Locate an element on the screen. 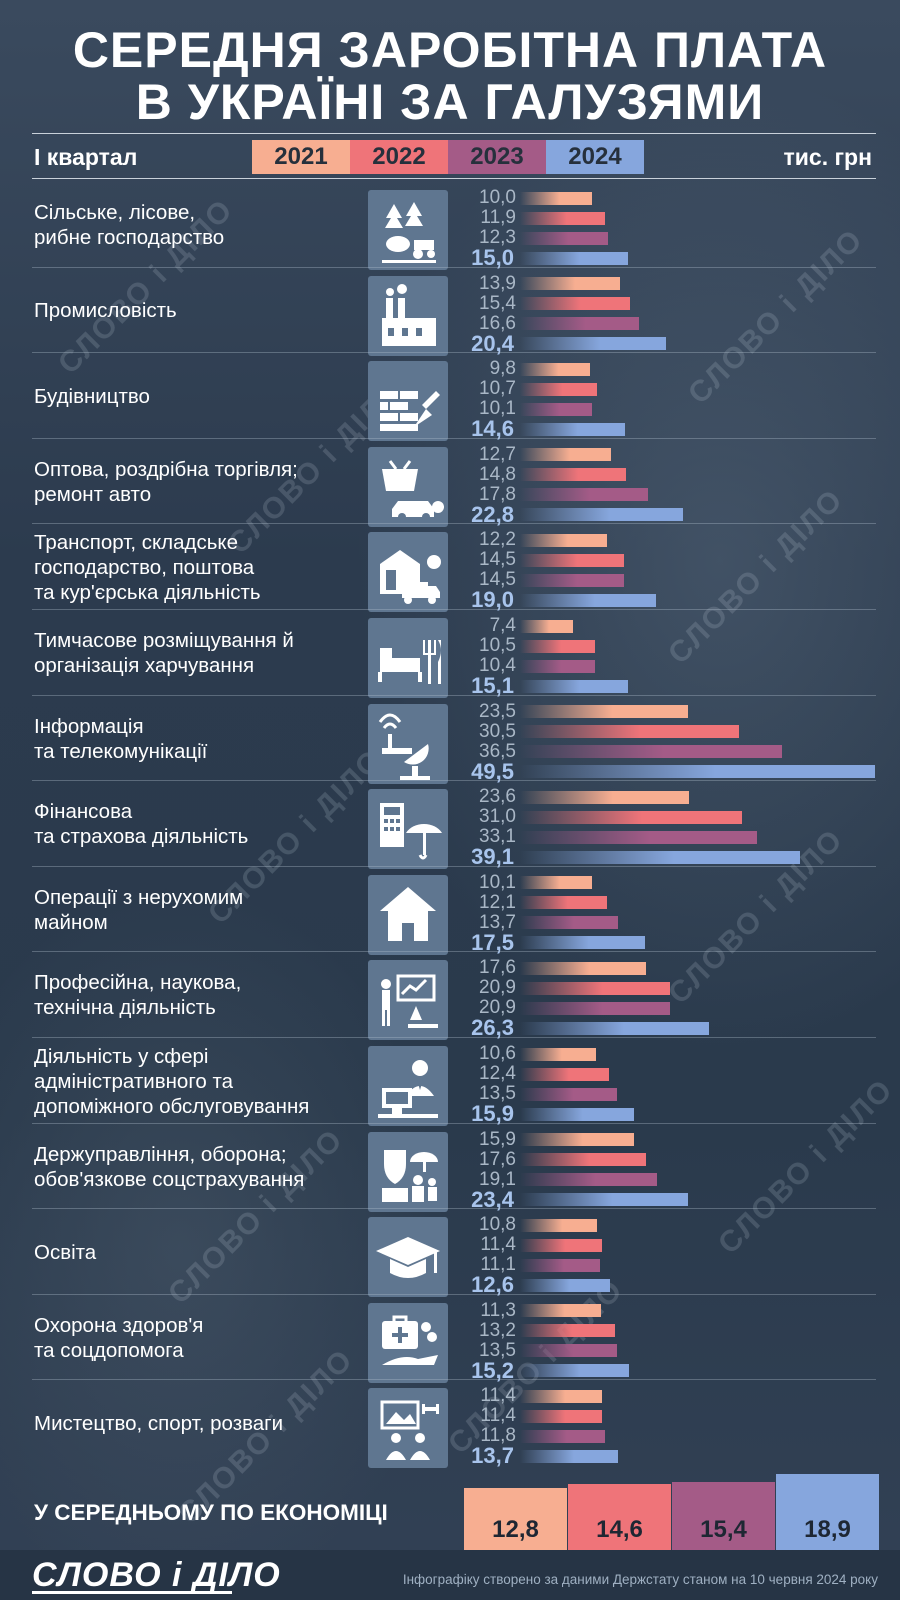  category-label-line: та телекомунікації is located at coordinates (121, 751).